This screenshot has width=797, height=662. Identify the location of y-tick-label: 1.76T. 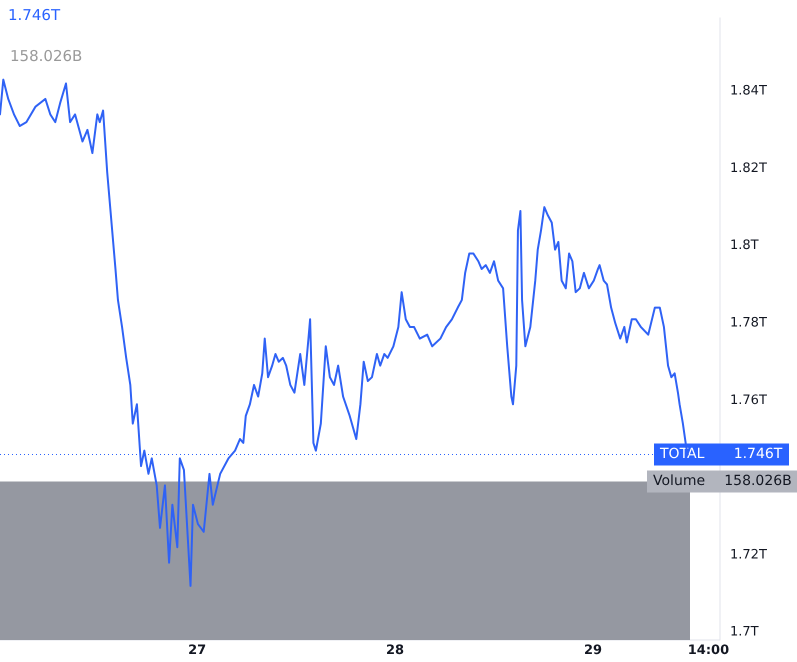
(748, 400).